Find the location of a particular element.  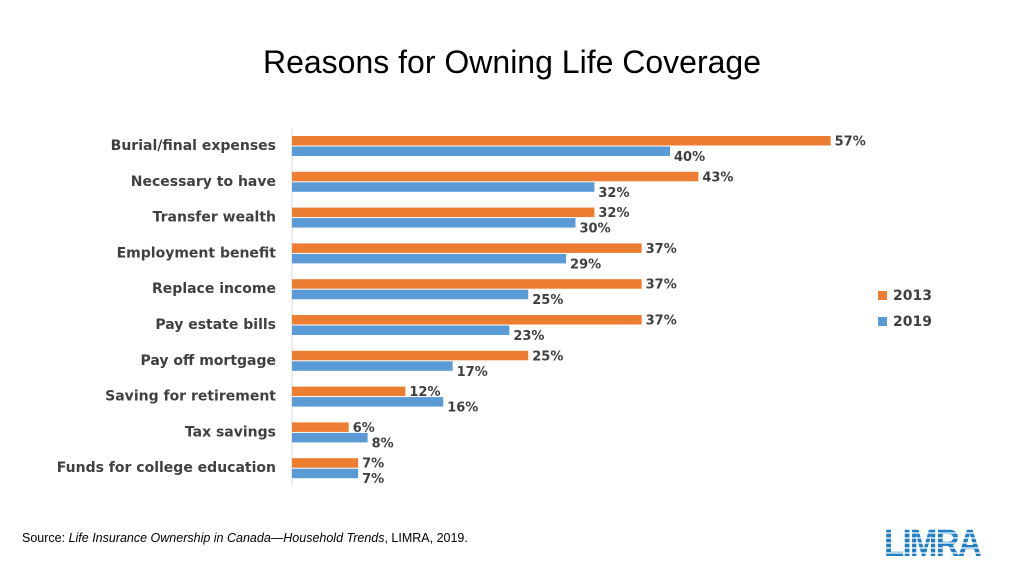

category-label: Pay off mortgage is located at coordinates (208, 361).